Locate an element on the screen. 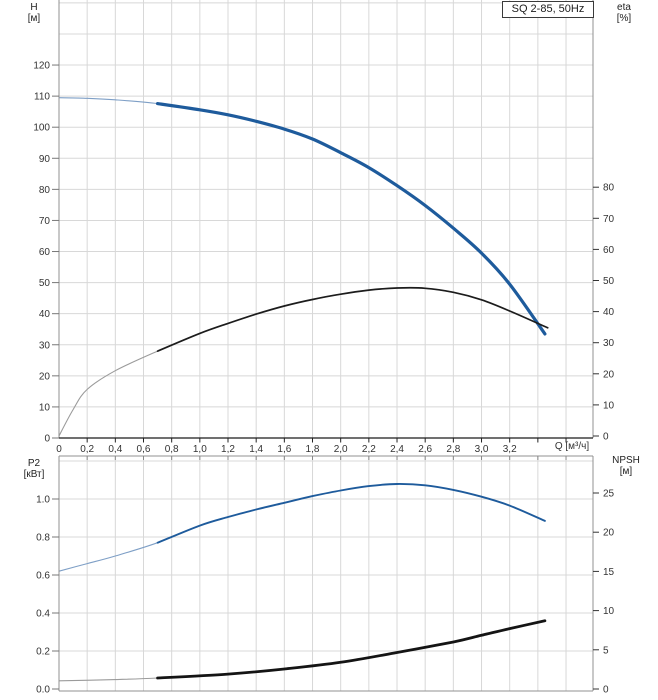 The width and height of the screenshot is (658, 700). left-tick-label: 10 is located at coordinates (45, 407).